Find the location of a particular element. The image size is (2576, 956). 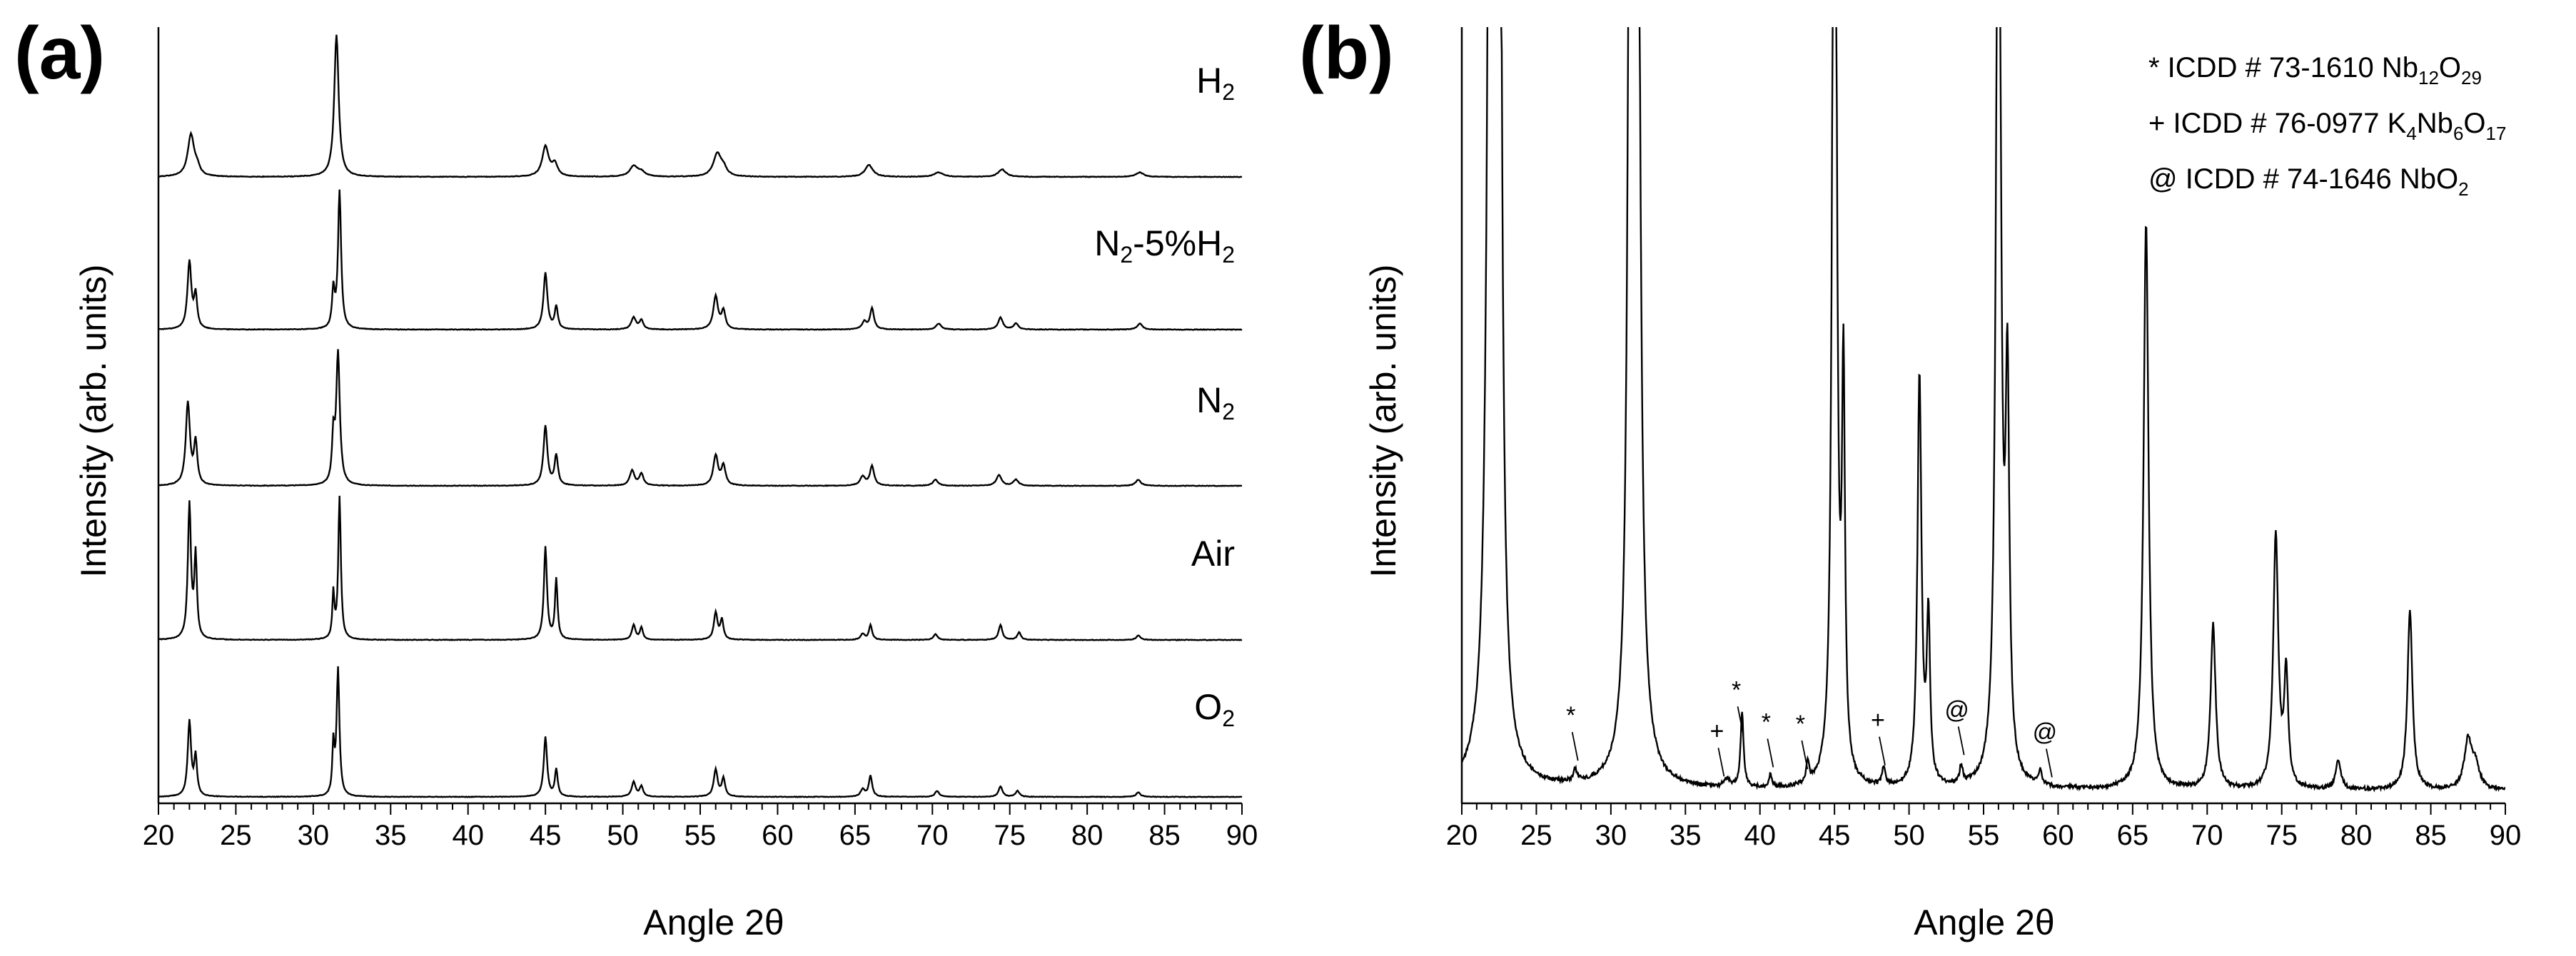

panel-b-x-tick-label-65: 65 is located at coordinates (2133, 835).